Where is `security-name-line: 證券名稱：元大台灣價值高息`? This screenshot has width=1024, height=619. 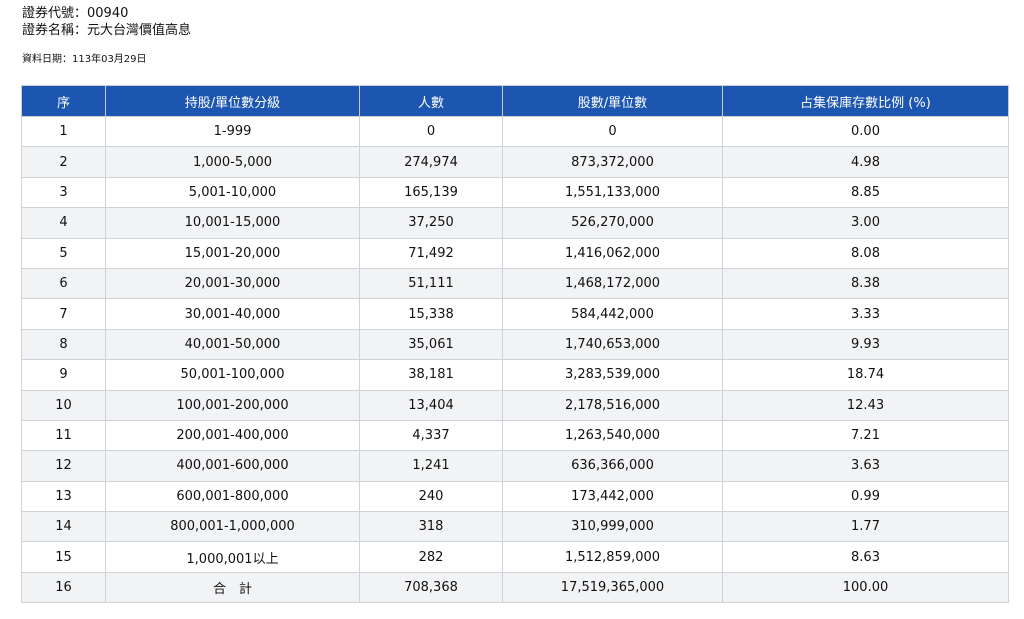
security-name-line: 證券名稱：元大台灣價值高息 is located at coordinates (106, 30).